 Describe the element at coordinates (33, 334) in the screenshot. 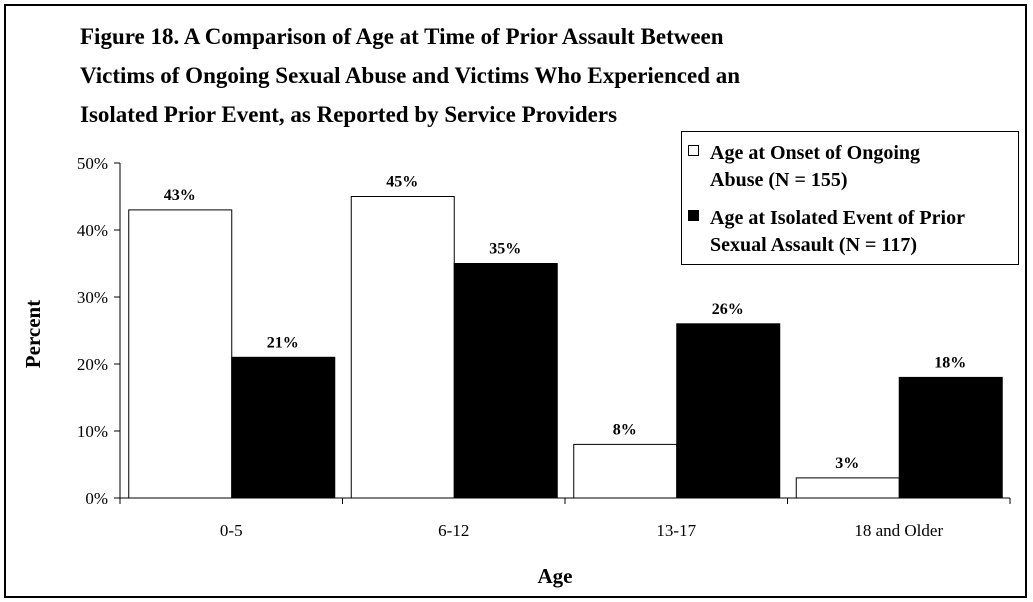

I see `y-axis-title: Percent` at that location.